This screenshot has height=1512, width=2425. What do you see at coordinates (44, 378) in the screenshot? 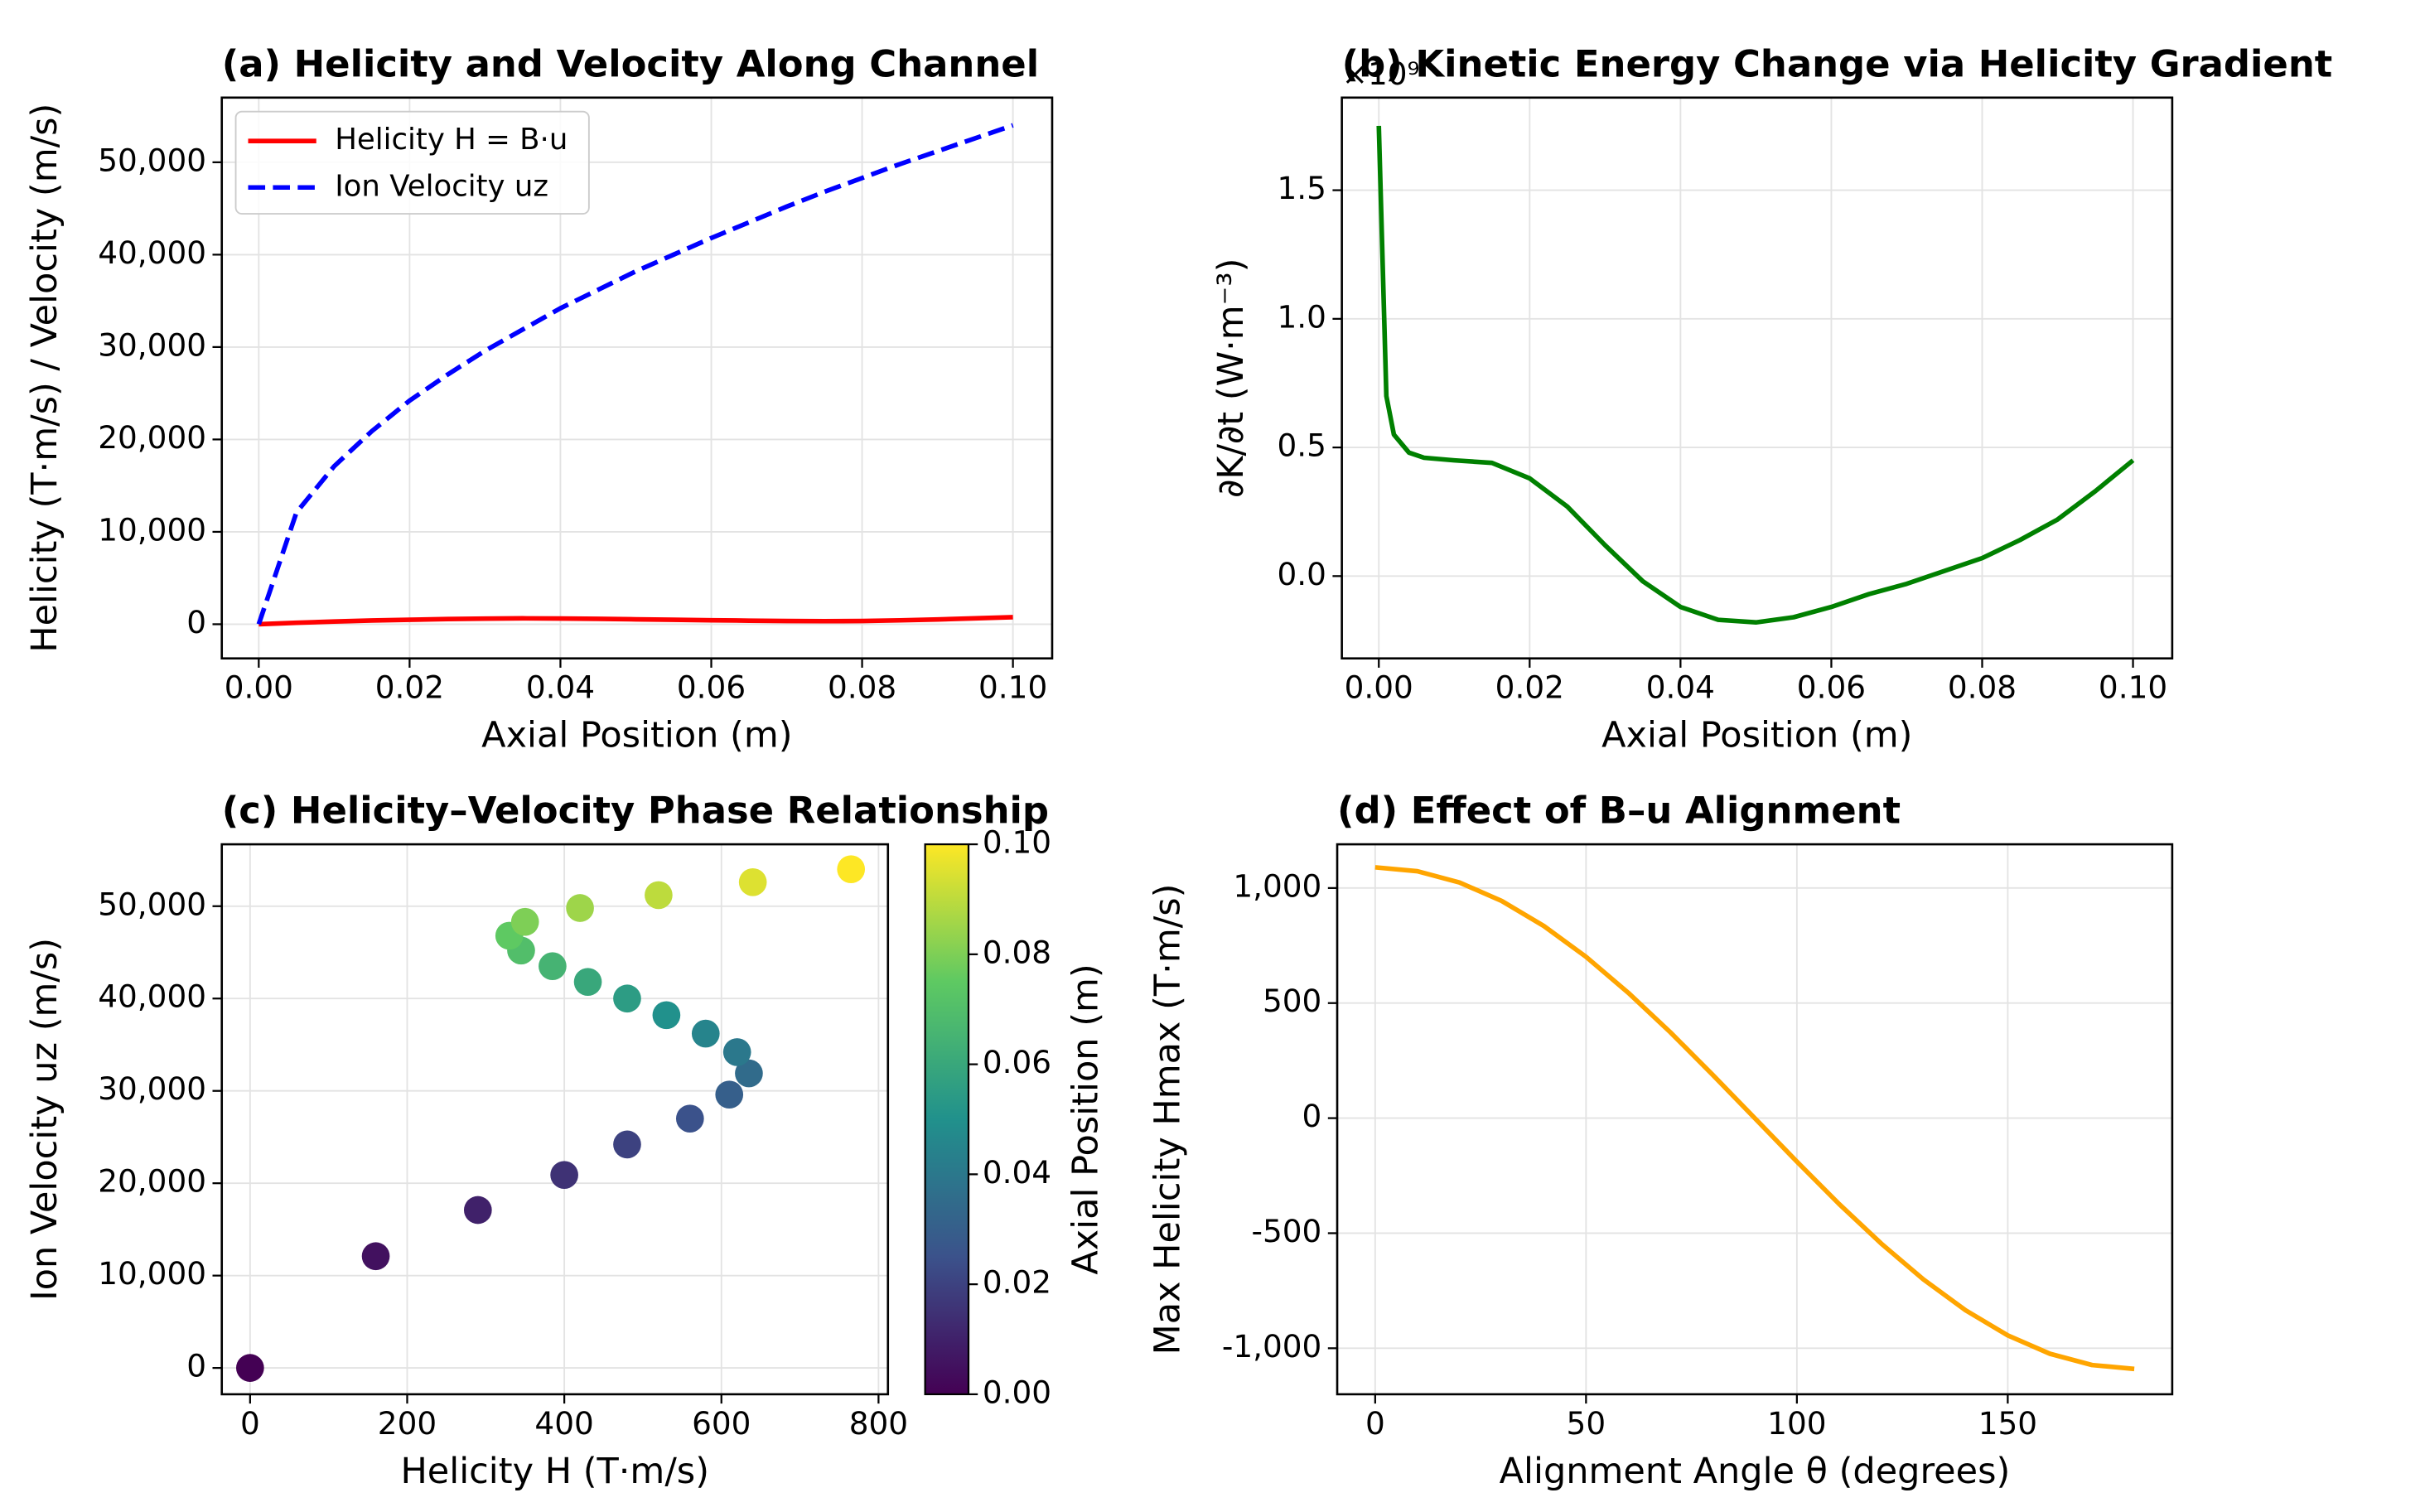
I see `y-axis-label: Helicity (T·m/s) / Velocity (m/s)` at bounding box center [44, 378].